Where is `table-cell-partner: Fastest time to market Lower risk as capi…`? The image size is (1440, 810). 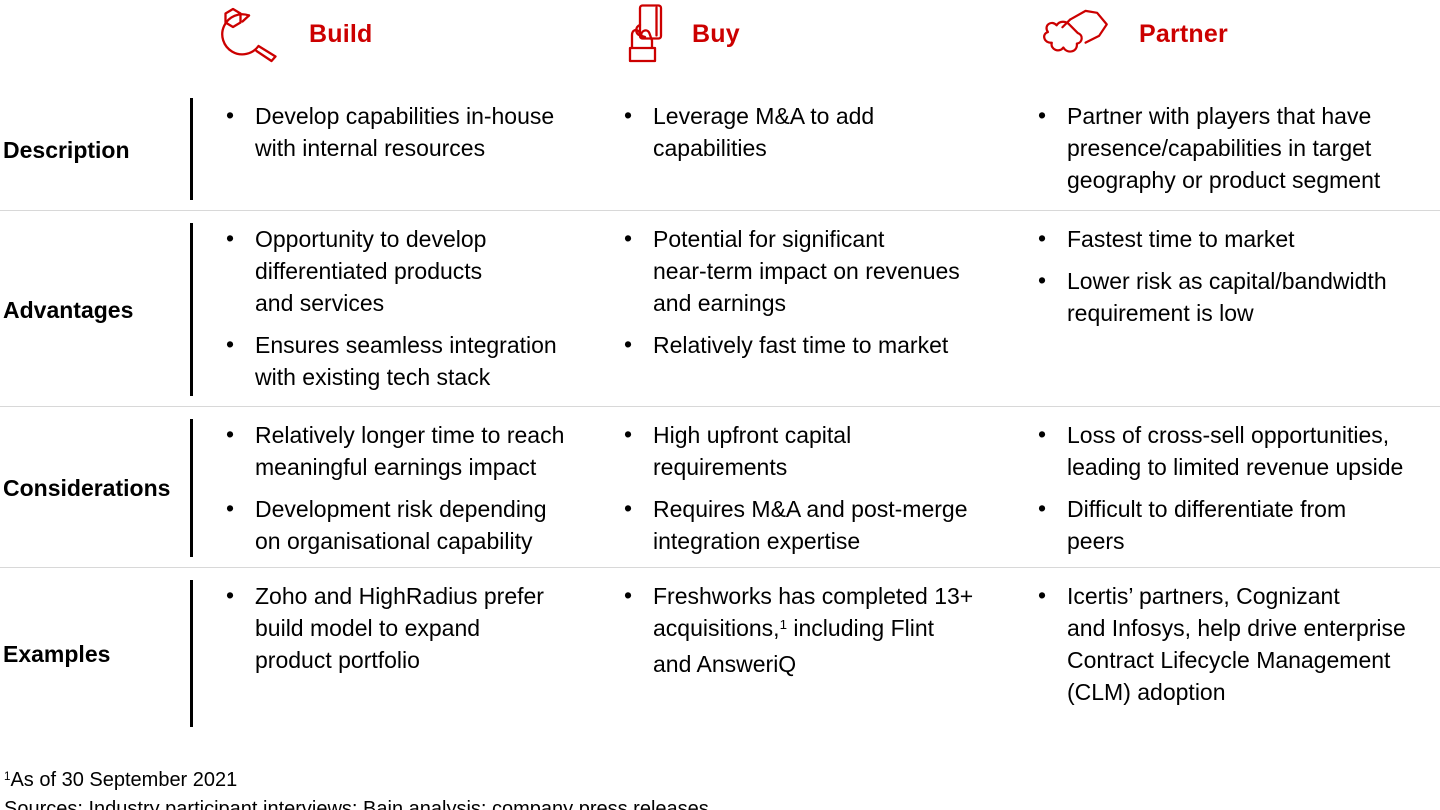 table-cell-partner: Fastest time to market Lower risk as capi… is located at coordinates (1226, 275).